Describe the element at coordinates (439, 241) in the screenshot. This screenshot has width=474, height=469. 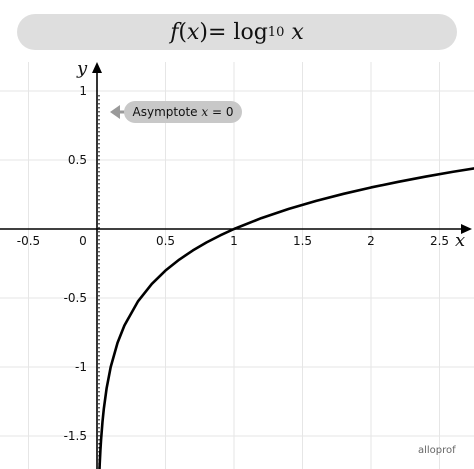
I see `x-tick-label: 2.5` at that location.